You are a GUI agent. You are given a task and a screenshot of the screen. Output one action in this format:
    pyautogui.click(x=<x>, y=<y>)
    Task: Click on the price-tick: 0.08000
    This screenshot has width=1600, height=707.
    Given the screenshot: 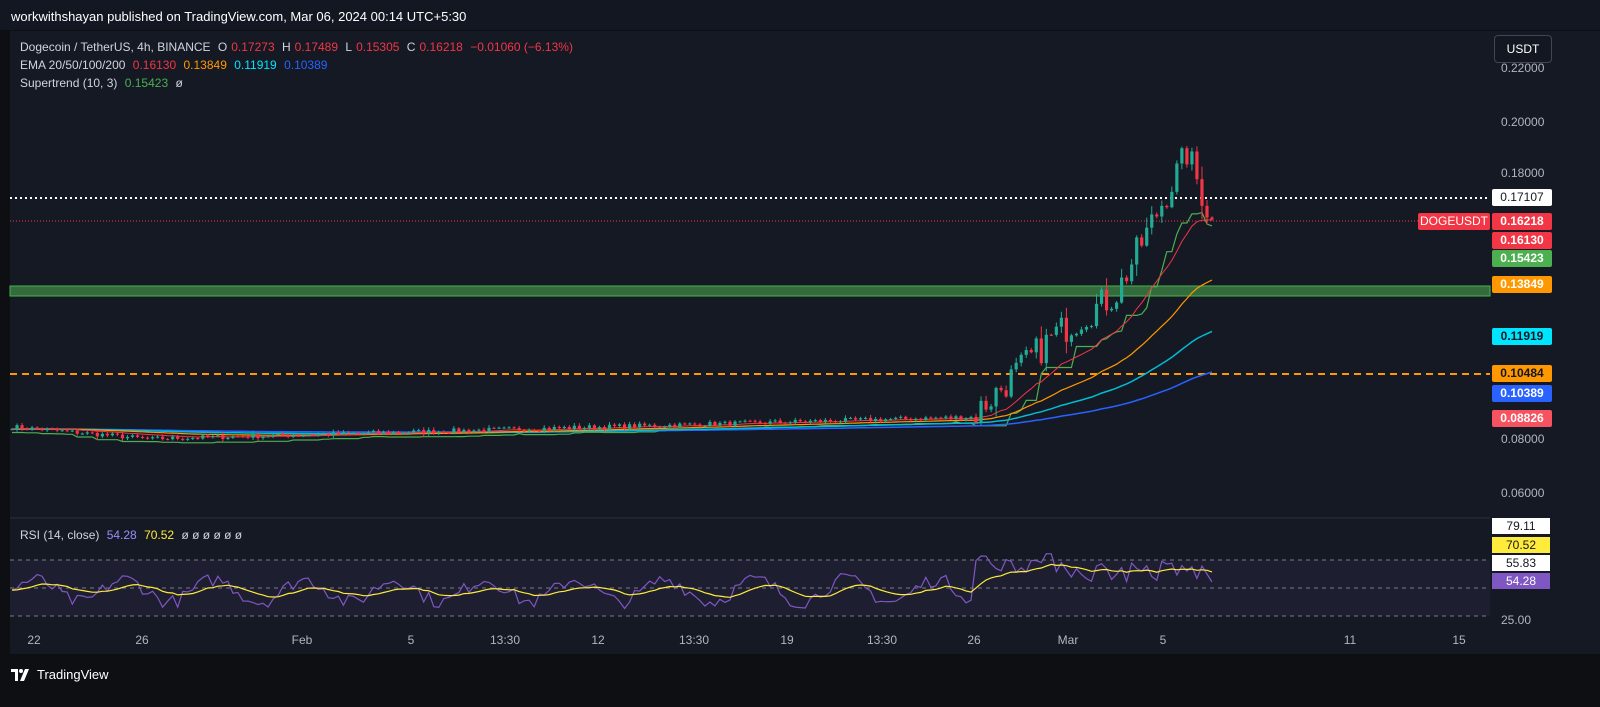 What is the action you would take?
    pyautogui.click(x=1523, y=439)
    